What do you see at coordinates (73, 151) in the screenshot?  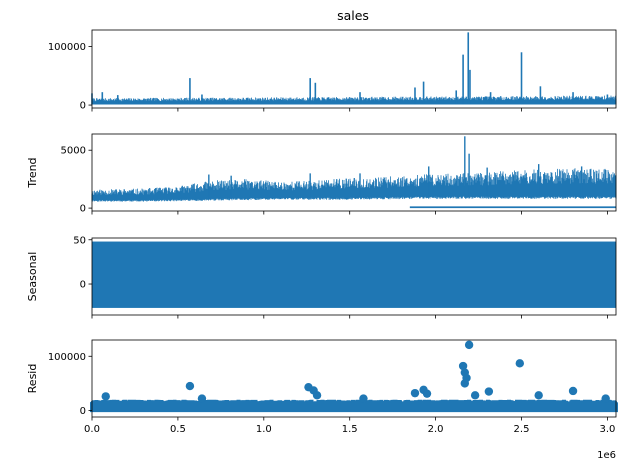 I see `y-tick-label: 5000` at bounding box center [73, 151].